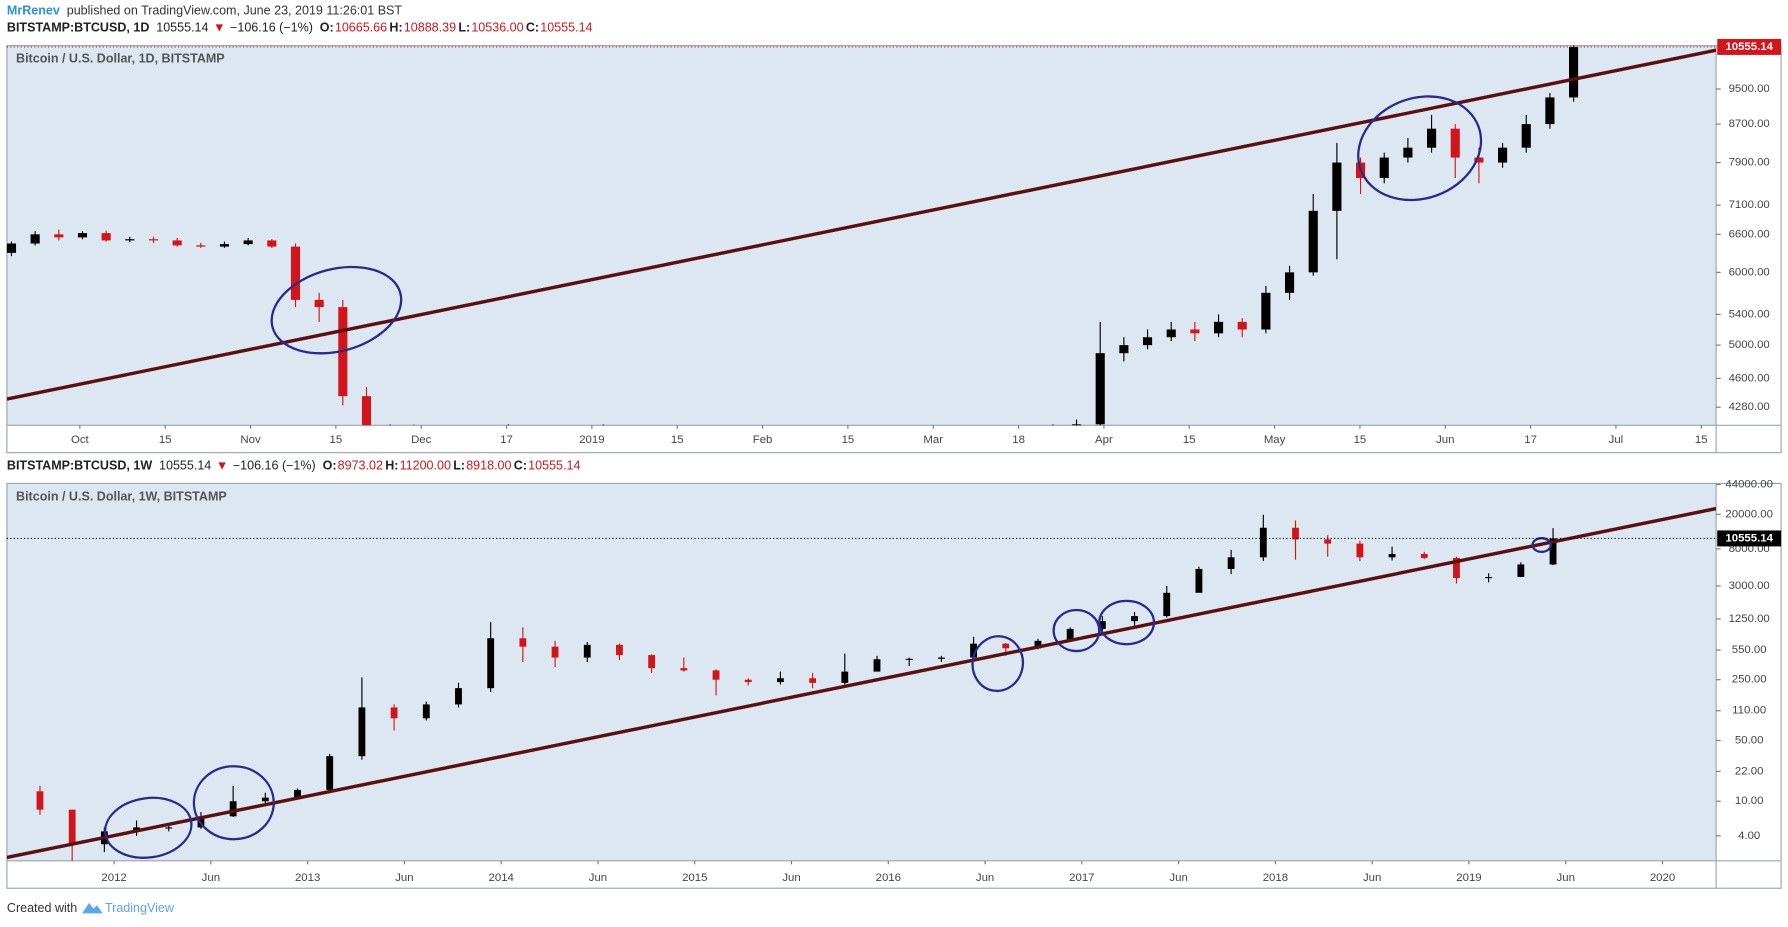 The width and height of the screenshot is (1788, 927). I want to click on x-tick-label: 2016, so click(888, 878).